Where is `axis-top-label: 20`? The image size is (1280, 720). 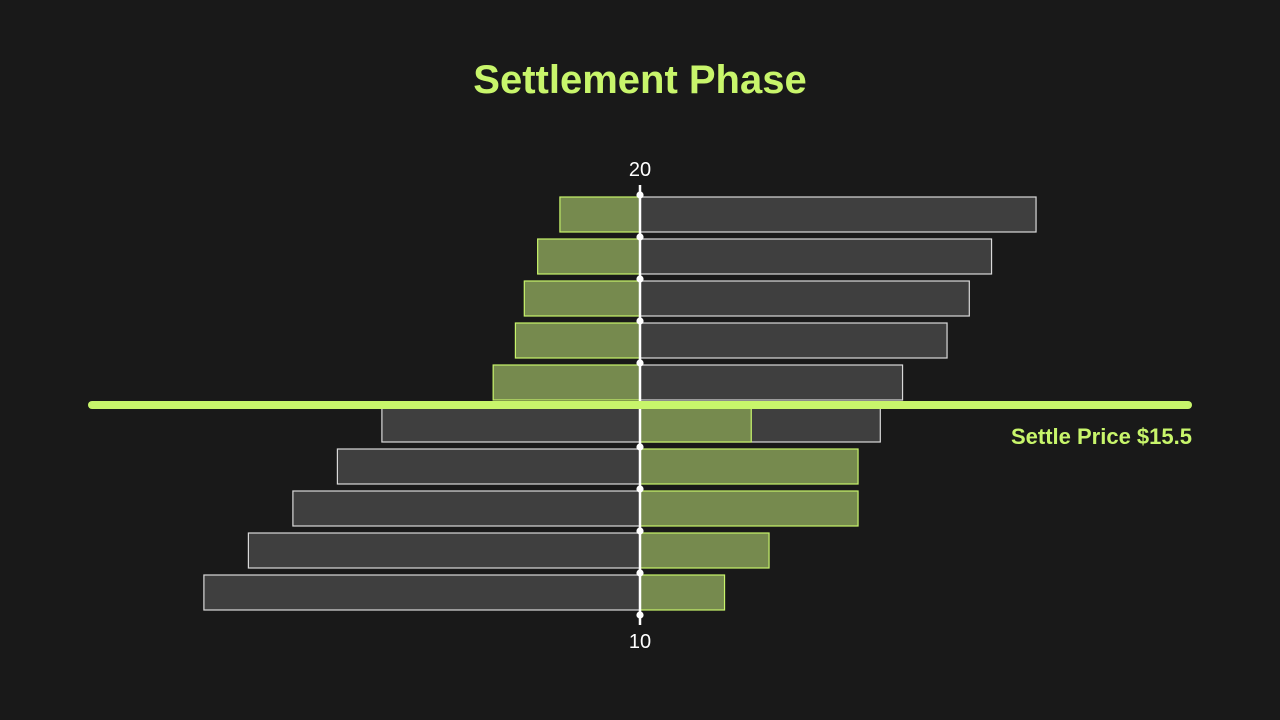
axis-top-label: 20 is located at coordinates (640, 170).